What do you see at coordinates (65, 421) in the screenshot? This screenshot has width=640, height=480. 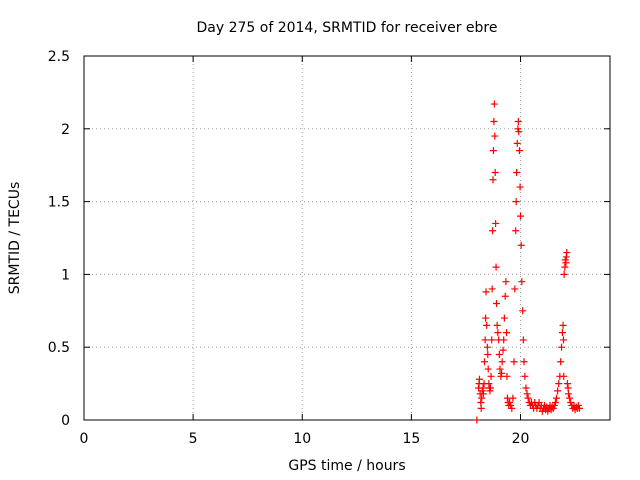 I see `y-tick-label: 0` at bounding box center [65, 421].